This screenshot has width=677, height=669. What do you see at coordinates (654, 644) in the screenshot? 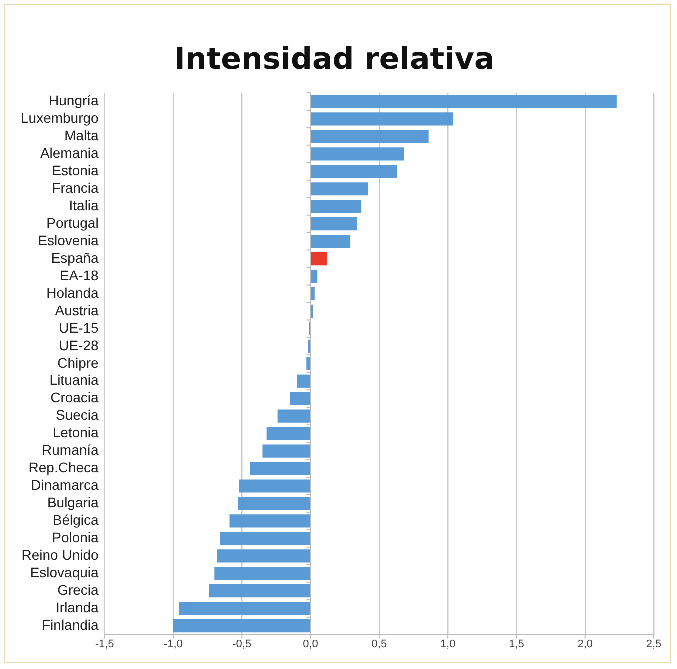
I see `x-tick-label: 2,5` at bounding box center [654, 644].